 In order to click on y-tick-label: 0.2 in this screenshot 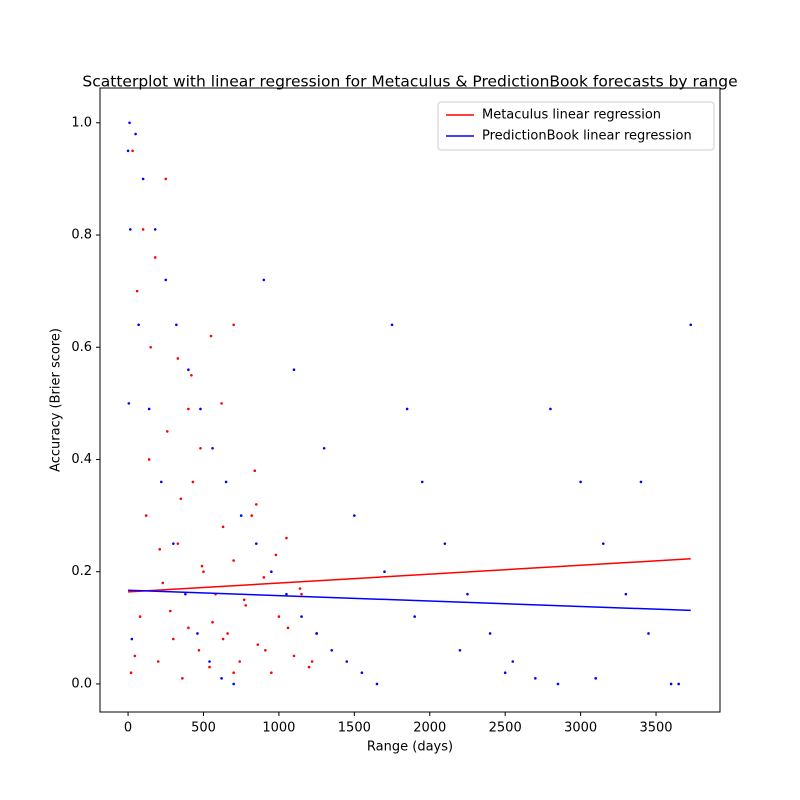, I will do `click(81, 571)`.